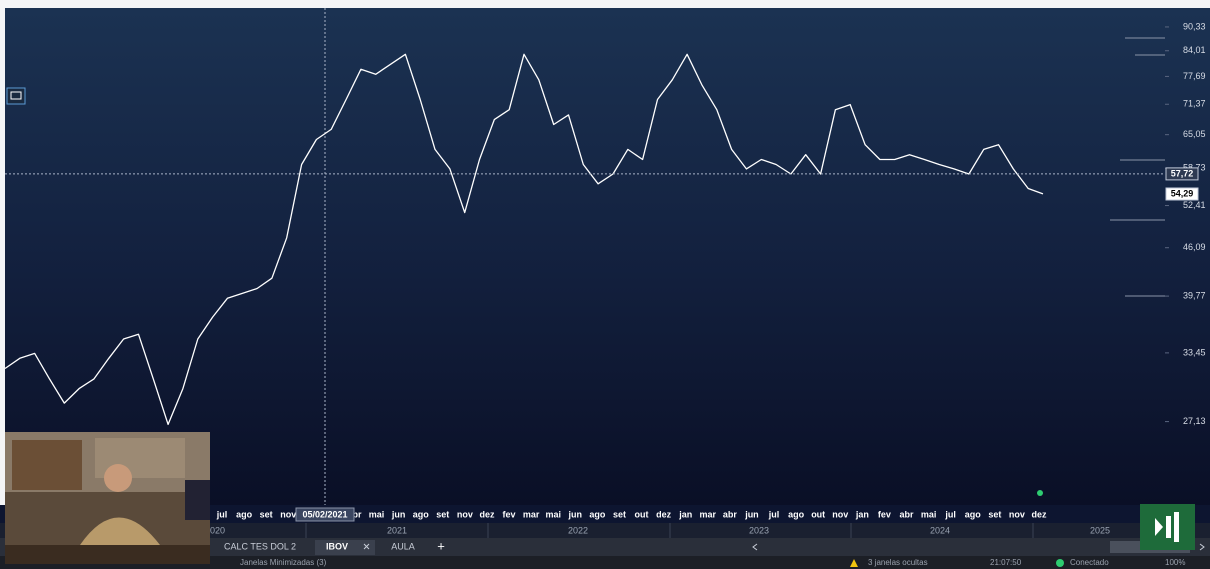 Image resolution: width=1210 pixels, height=569 pixels. What do you see at coordinates (283, 562) in the screenshot?
I see `minimized-windows: Janelas Minimizadas (3)` at bounding box center [283, 562].